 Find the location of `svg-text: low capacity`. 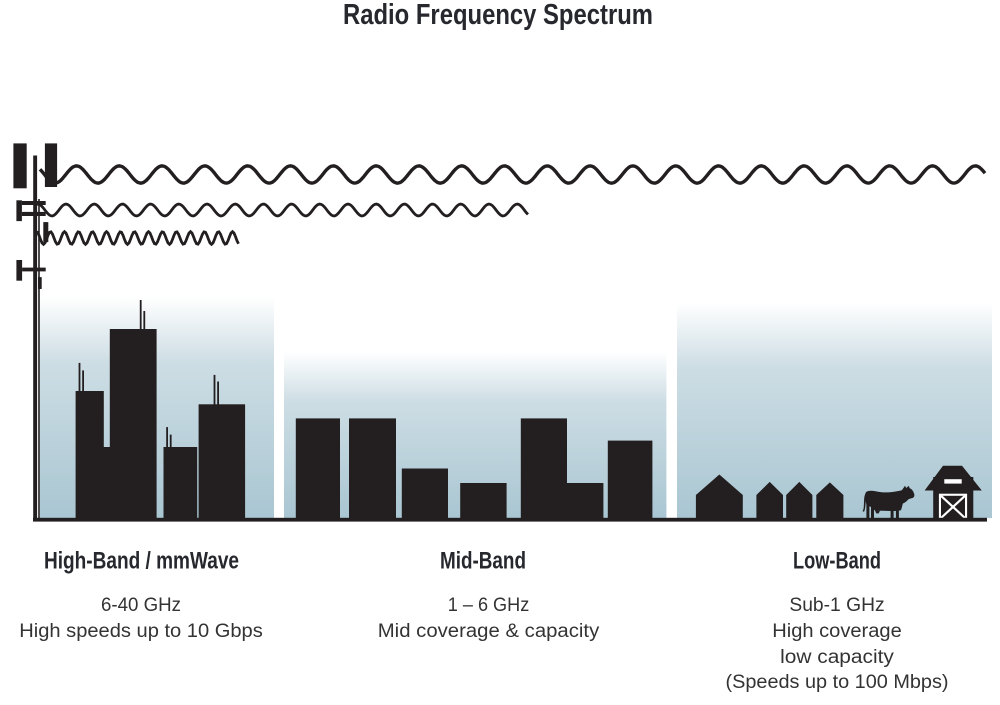

svg-text: low capacity is located at coordinates (837, 657).